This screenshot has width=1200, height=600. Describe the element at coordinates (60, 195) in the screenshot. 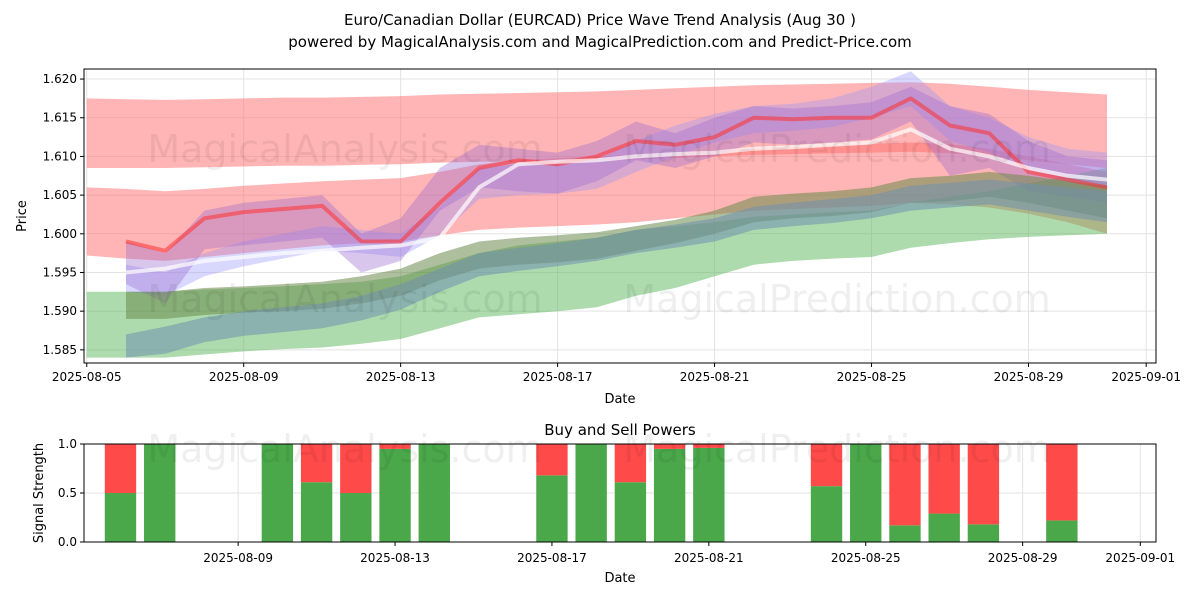

I see `price-y-tick-label-4: 1.605` at that location.